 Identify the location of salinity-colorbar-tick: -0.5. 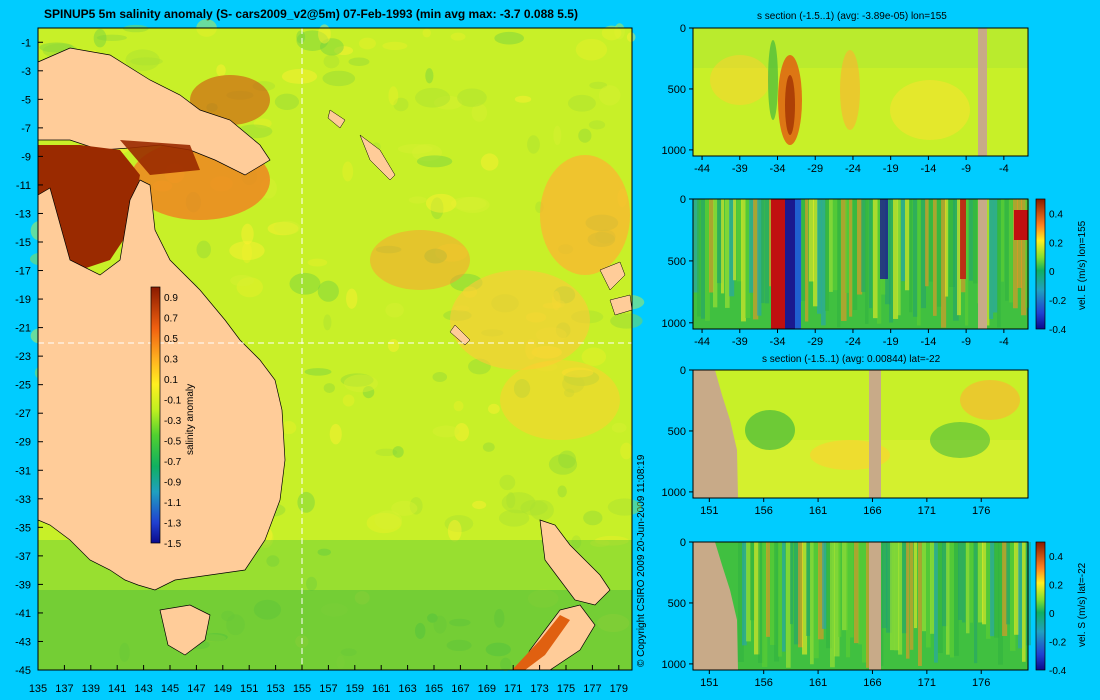
(173, 442).